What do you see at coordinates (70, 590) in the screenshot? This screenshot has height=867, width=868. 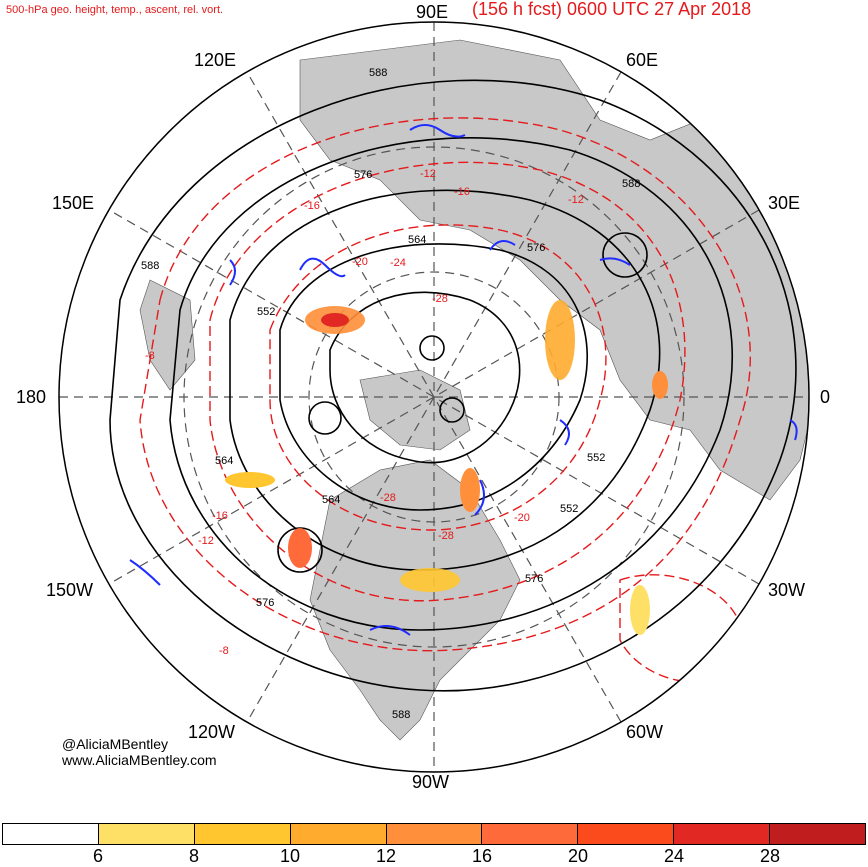 I see `lon-label-150w: 150W` at bounding box center [70, 590].